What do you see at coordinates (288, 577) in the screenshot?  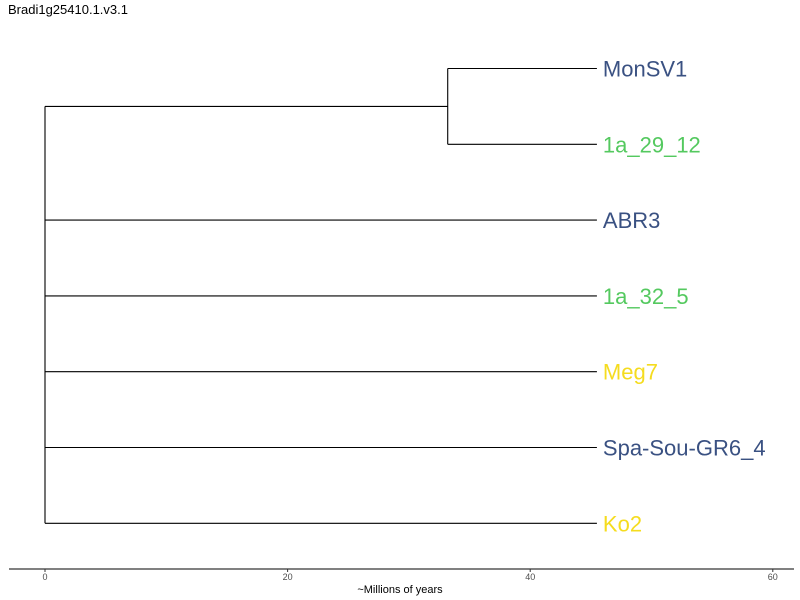 I see `x-tick-label: 20` at bounding box center [288, 577].